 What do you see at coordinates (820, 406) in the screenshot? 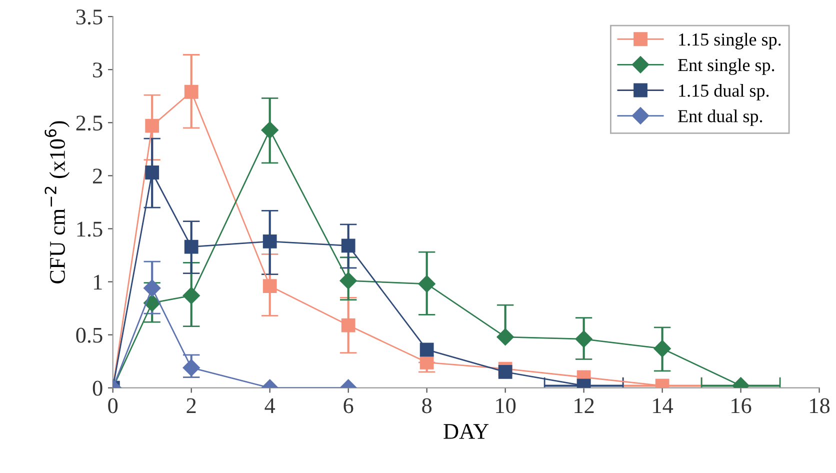
I see `x-tick-label: 18` at bounding box center [820, 406].